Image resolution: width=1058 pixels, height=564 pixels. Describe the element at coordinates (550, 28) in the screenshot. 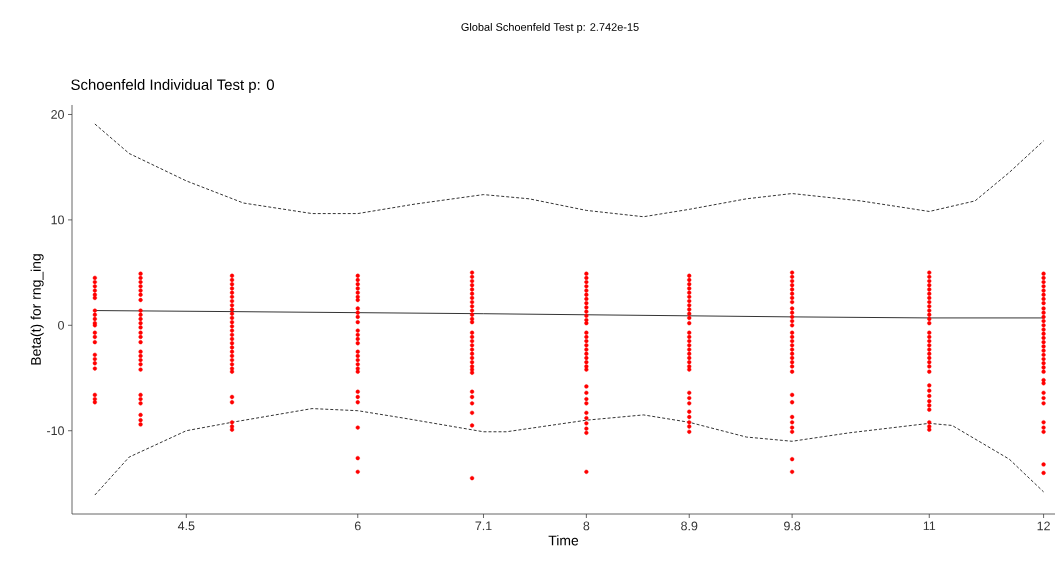

I see `chart-title: Global Schoenfeld Test p: 2.742e-15` at that location.